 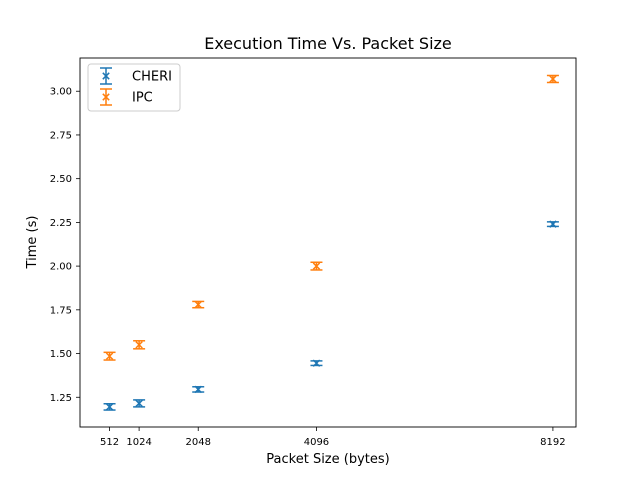 I want to click on x-tick-label: 4096, so click(x=316, y=442).